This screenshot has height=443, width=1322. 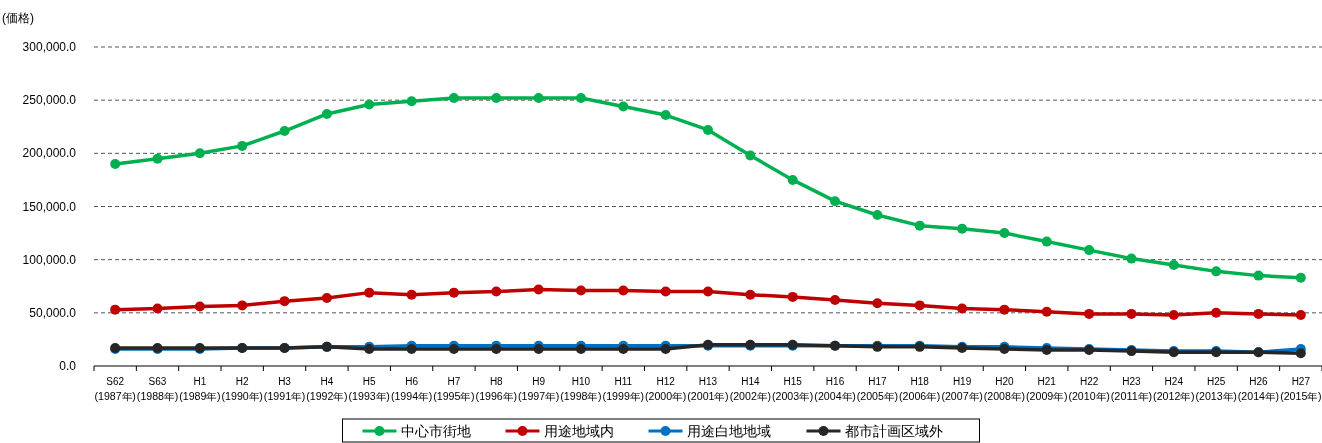 I want to click on legend-label: 用途白地地域, so click(x=728, y=431).